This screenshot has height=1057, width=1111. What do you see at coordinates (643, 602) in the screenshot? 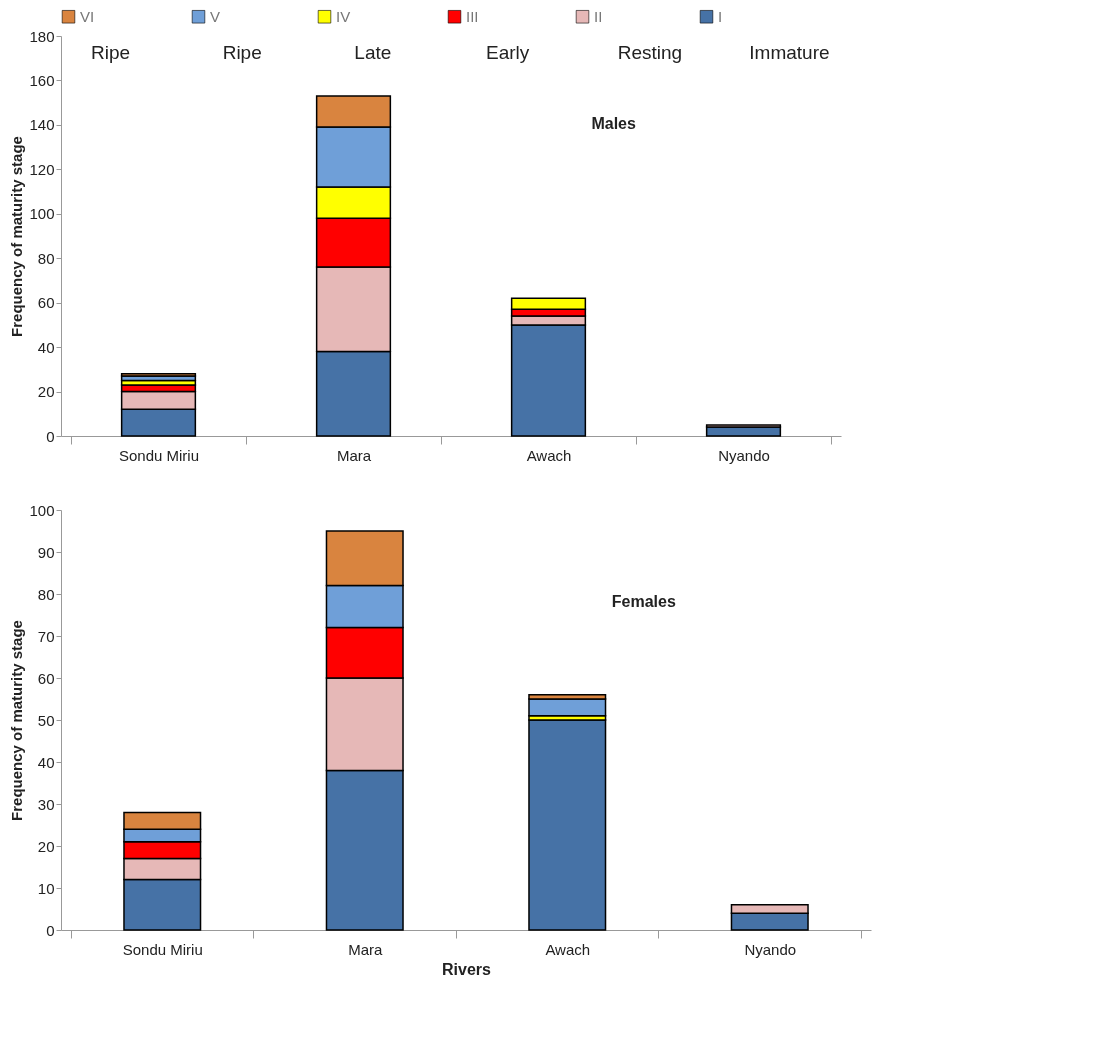
I see `annotation: Females` at bounding box center [643, 602].